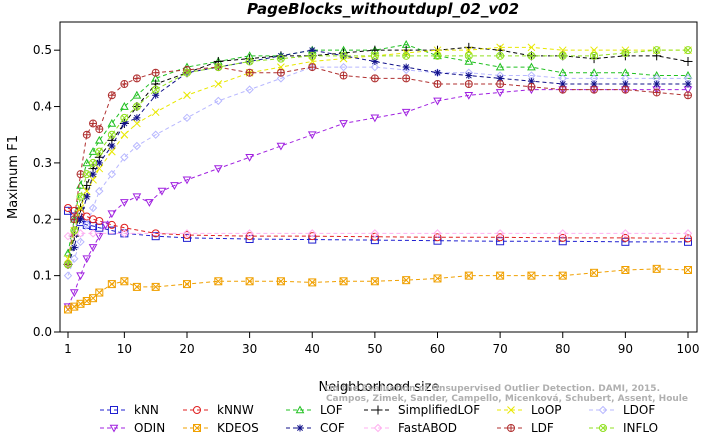 This screenshot has width=702, height=434. I want to click on legend-label: LOF, so click(331, 410).